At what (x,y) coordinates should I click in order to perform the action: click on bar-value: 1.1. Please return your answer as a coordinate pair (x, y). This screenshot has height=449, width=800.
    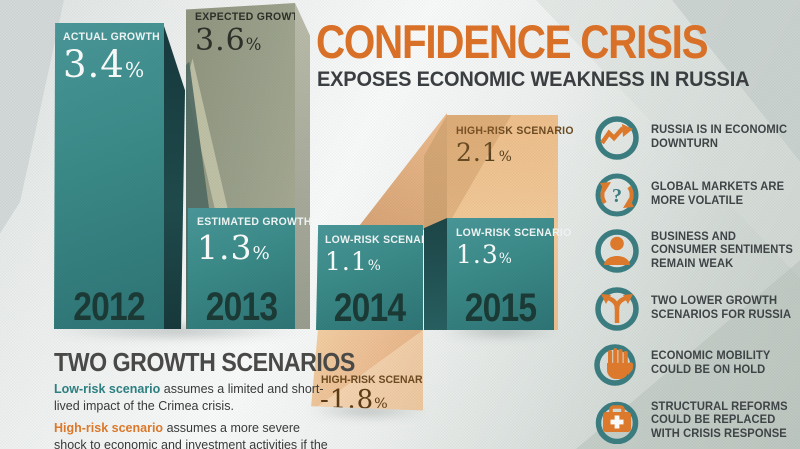
    Looking at the image, I should click on (346, 261).